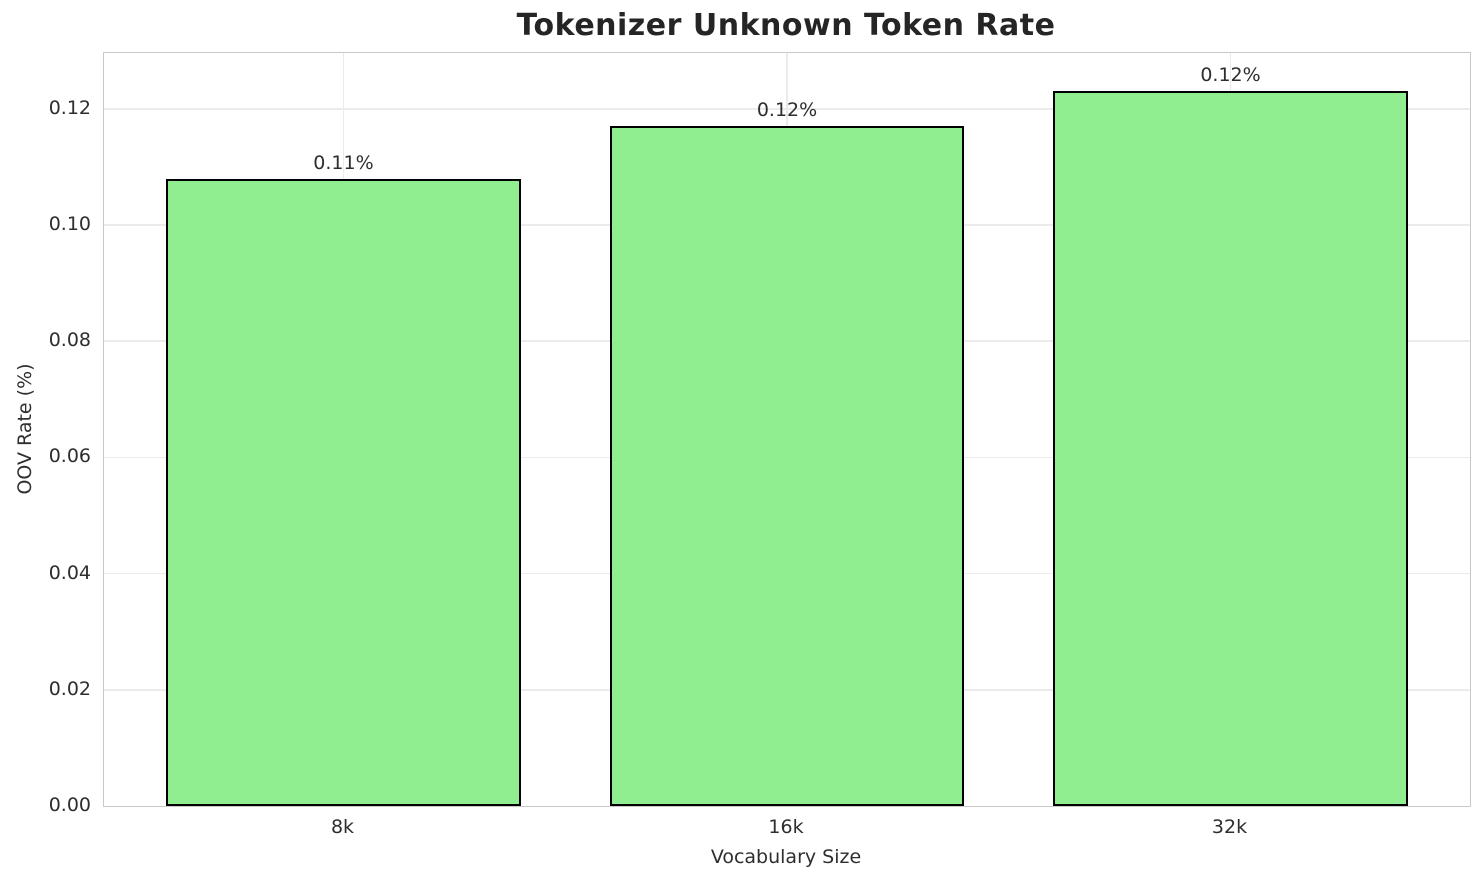 This screenshot has width=1484, height=885. I want to click on x-tick-label-32k: 32k, so click(1229, 827).